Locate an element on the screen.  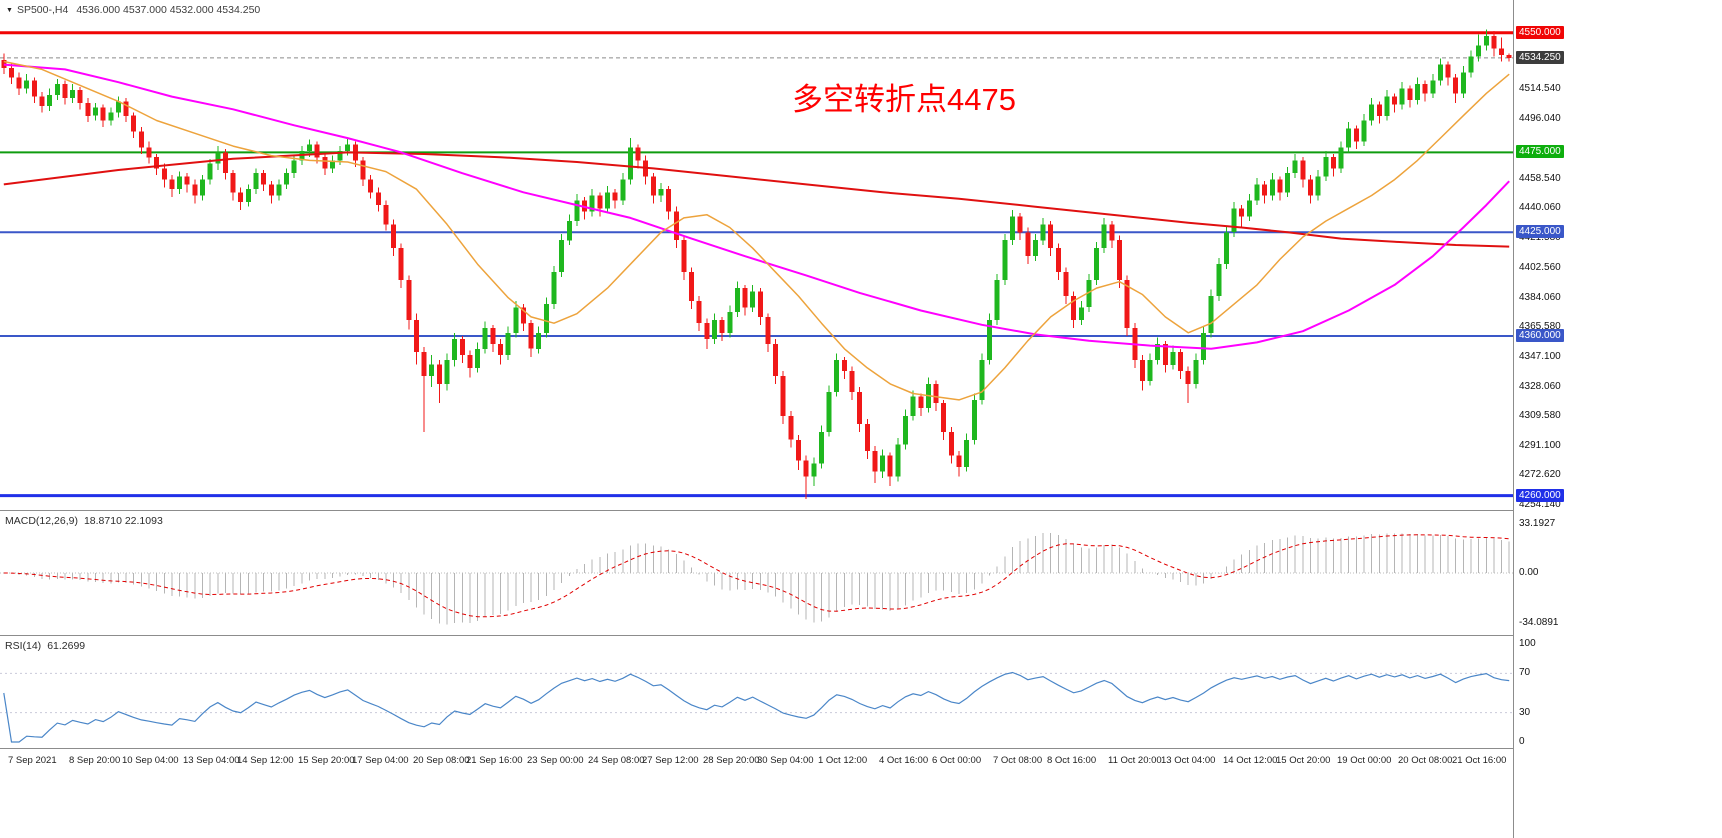
price-axis-label: 4347.100 is located at coordinates (1540, 356).